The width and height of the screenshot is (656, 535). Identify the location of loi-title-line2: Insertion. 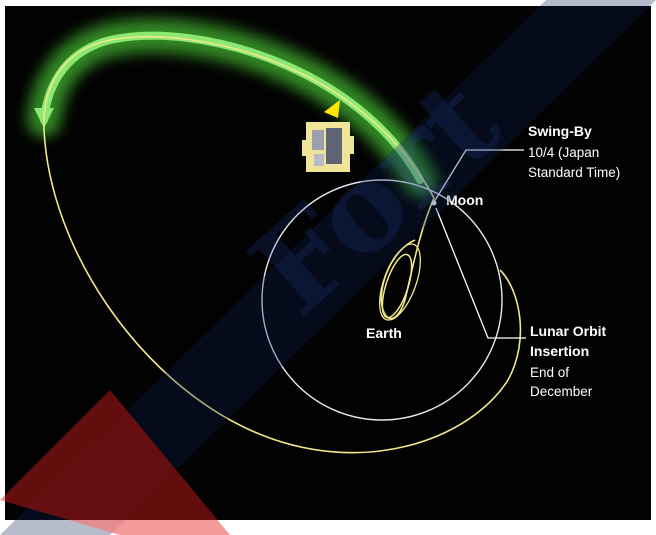
(559, 351).